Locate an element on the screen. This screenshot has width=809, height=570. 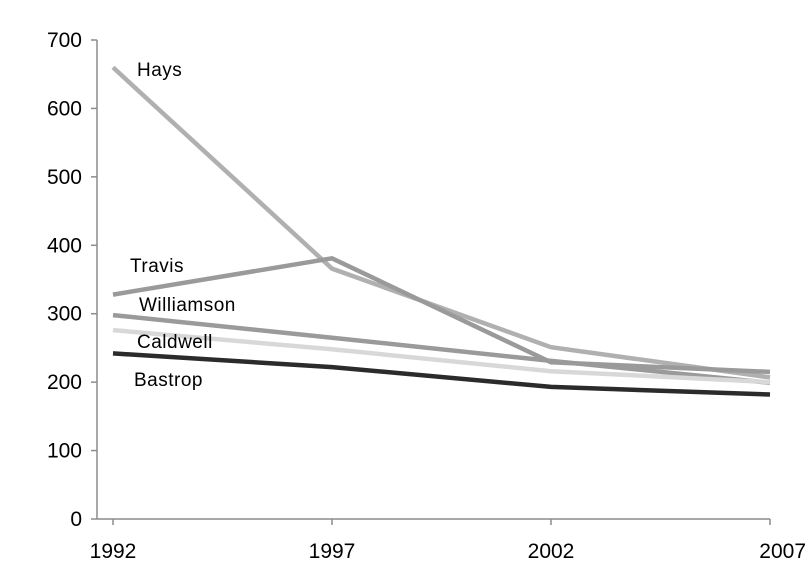
series-label-travis: Travis is located at coordinates (157, 266).